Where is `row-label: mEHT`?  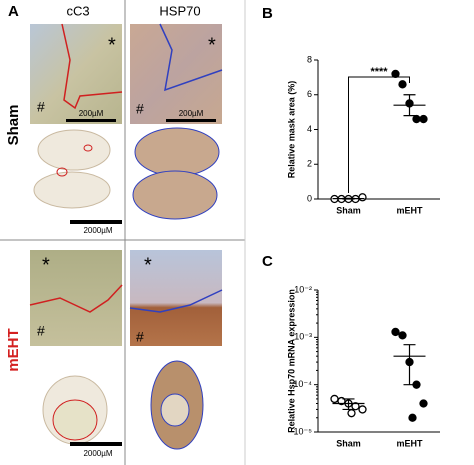 row-label: mEHT is located at coordinates (13, 349).